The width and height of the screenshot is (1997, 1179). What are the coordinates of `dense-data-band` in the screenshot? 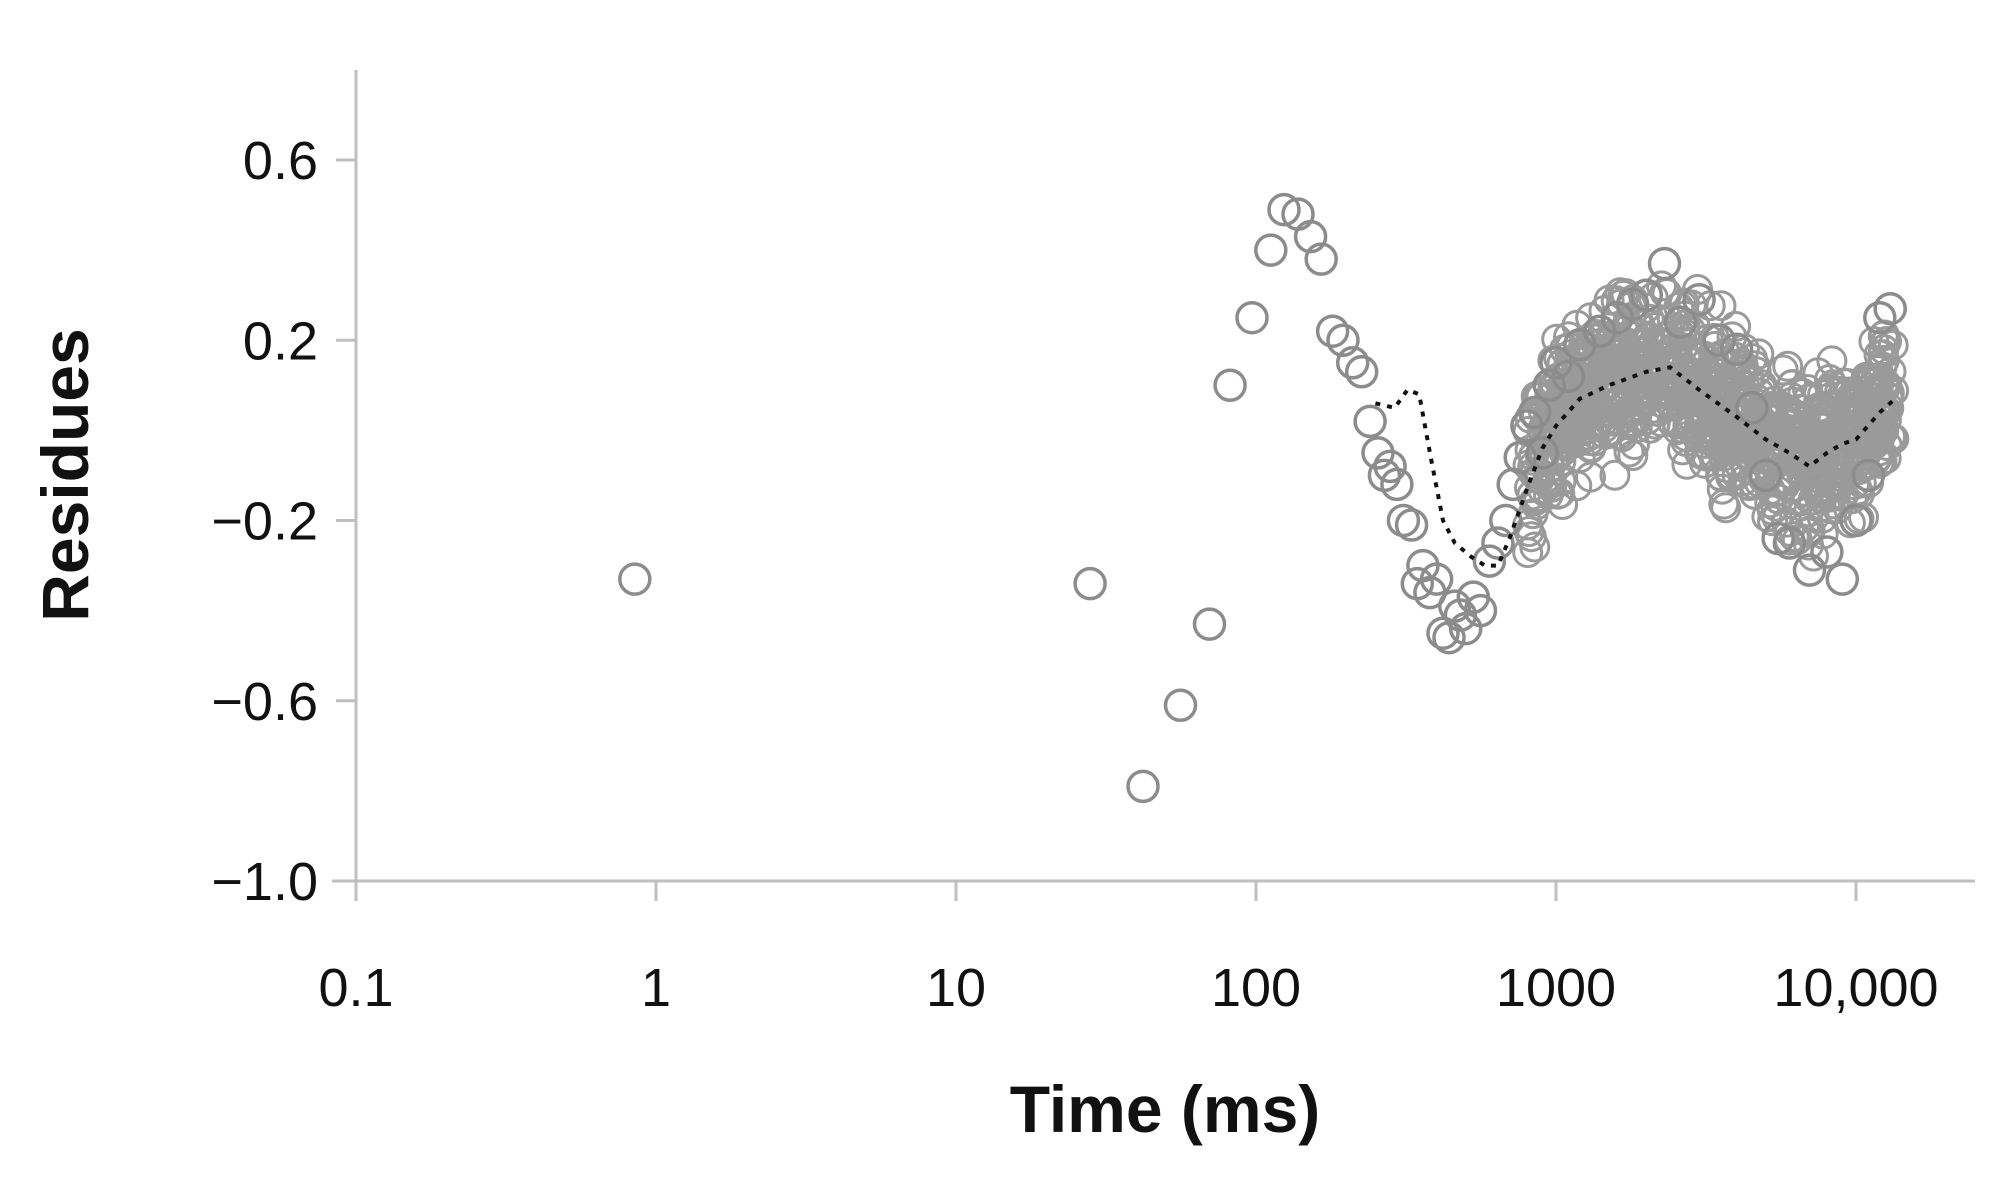 It's located at (1711, 421).